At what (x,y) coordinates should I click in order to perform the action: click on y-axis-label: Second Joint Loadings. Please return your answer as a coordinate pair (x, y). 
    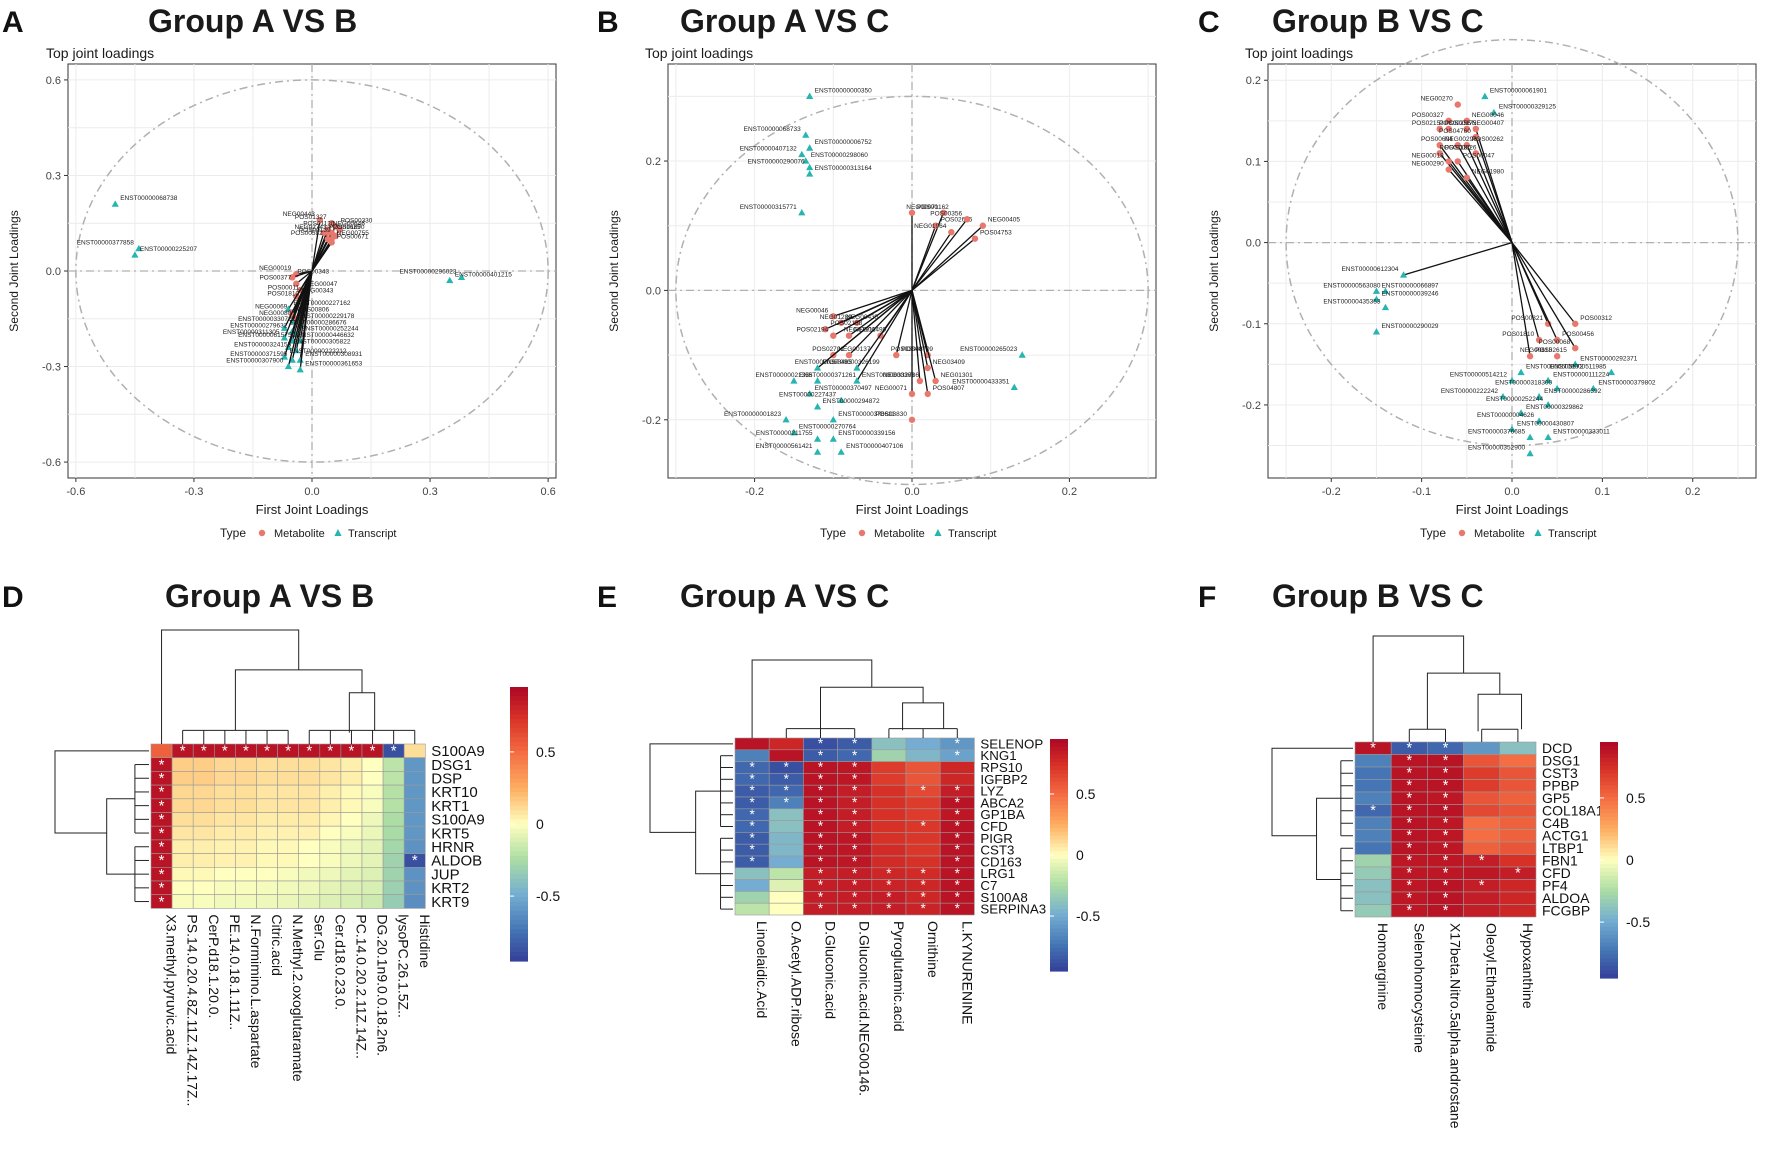
    Looking at the image, I should click on (1214, 270).